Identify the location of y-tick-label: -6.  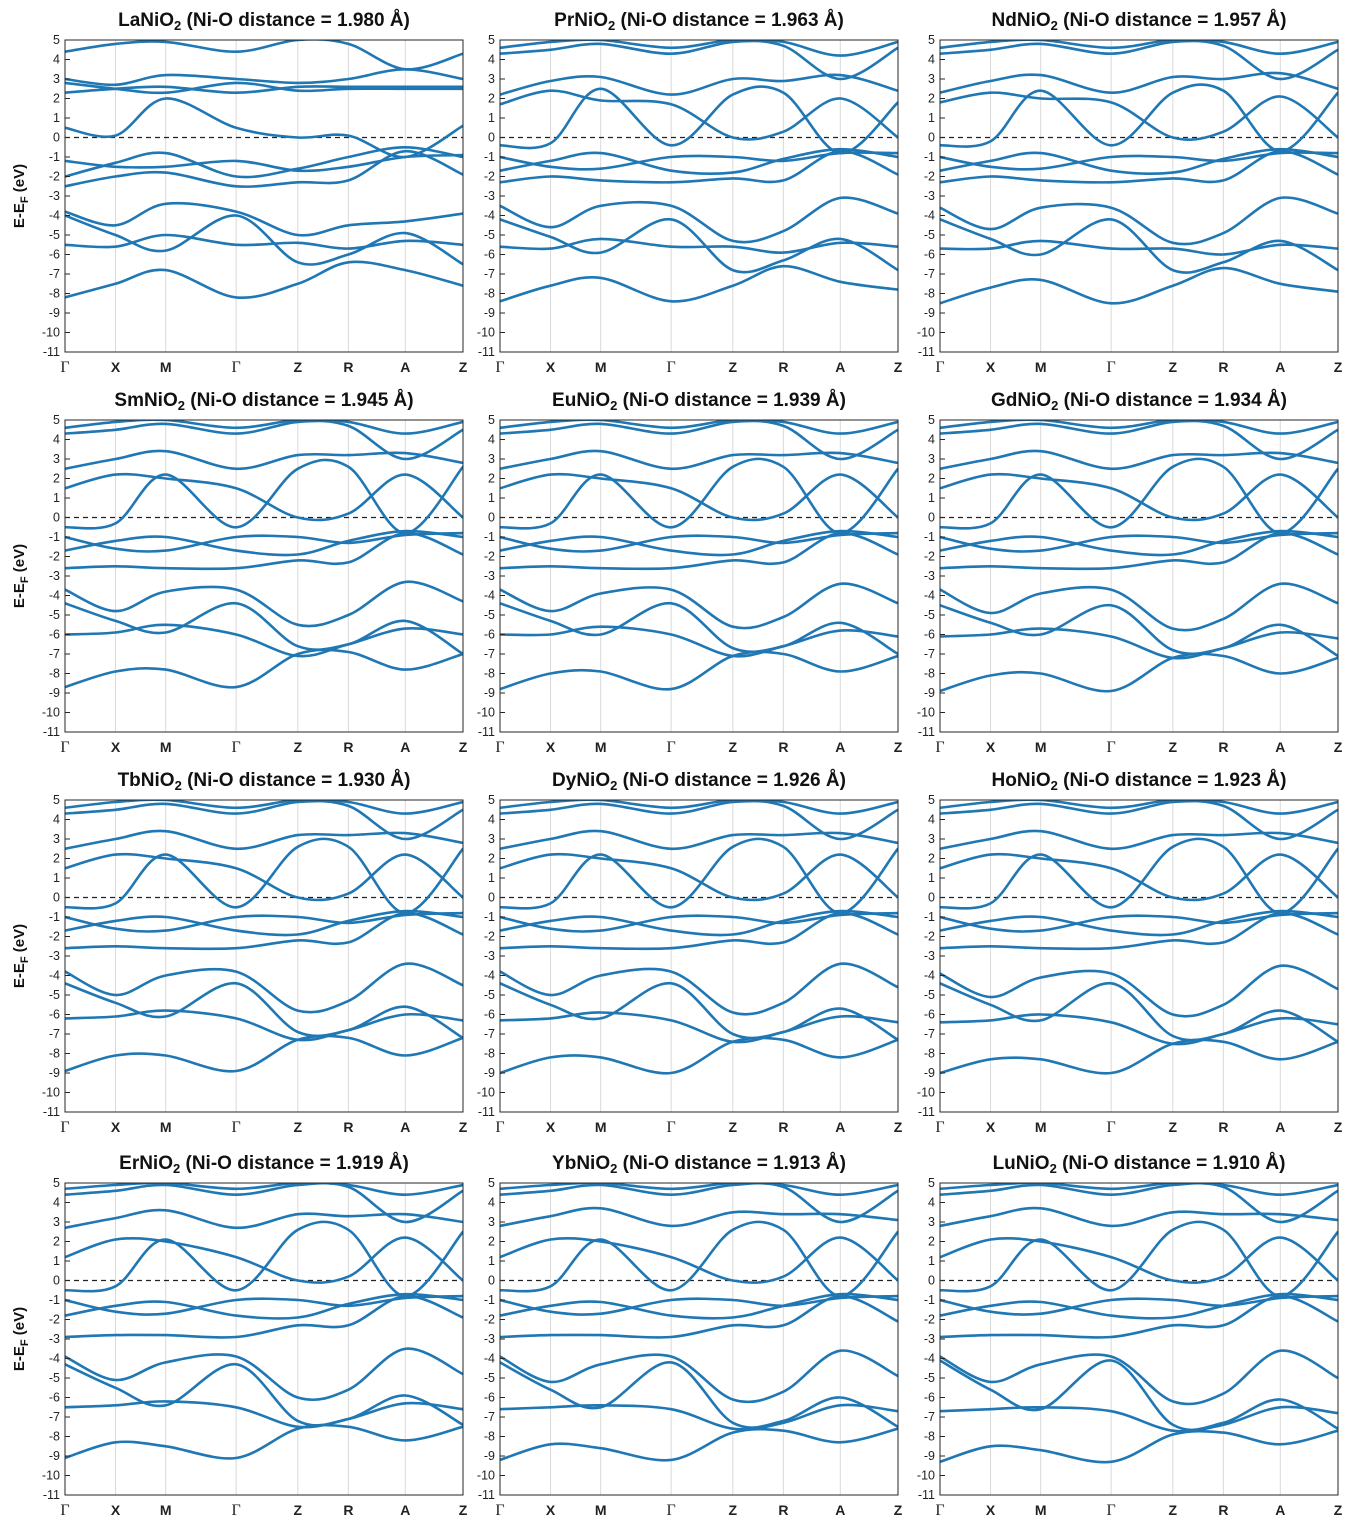
(929, 635).